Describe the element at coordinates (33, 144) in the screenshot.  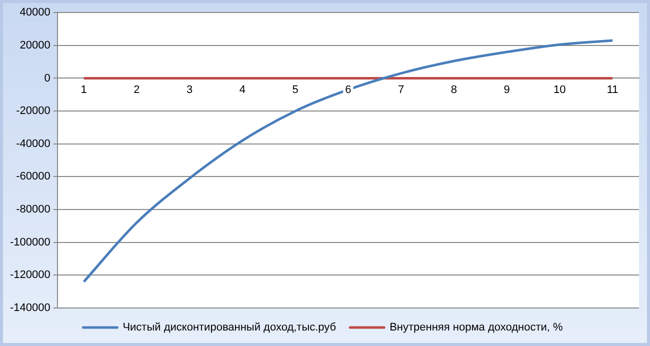
I see `y-tick-label: -40000` at that location.